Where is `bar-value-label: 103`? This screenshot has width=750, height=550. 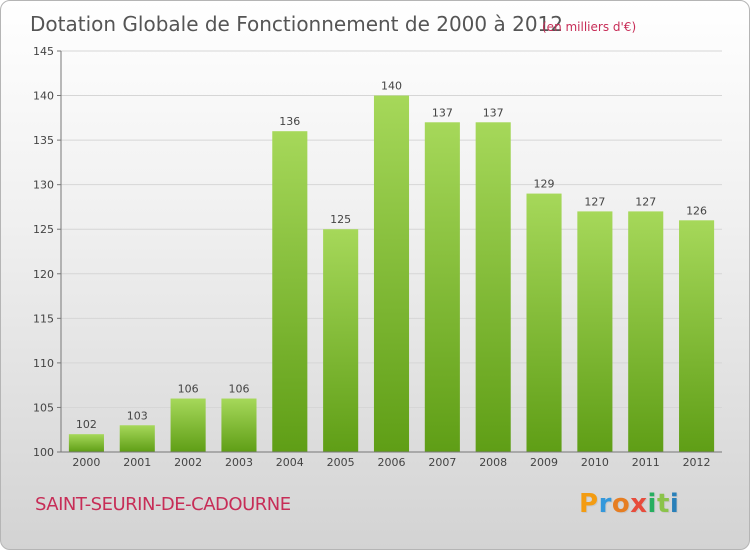
bar-value-label: 103 is located at coordinates (137, 415).